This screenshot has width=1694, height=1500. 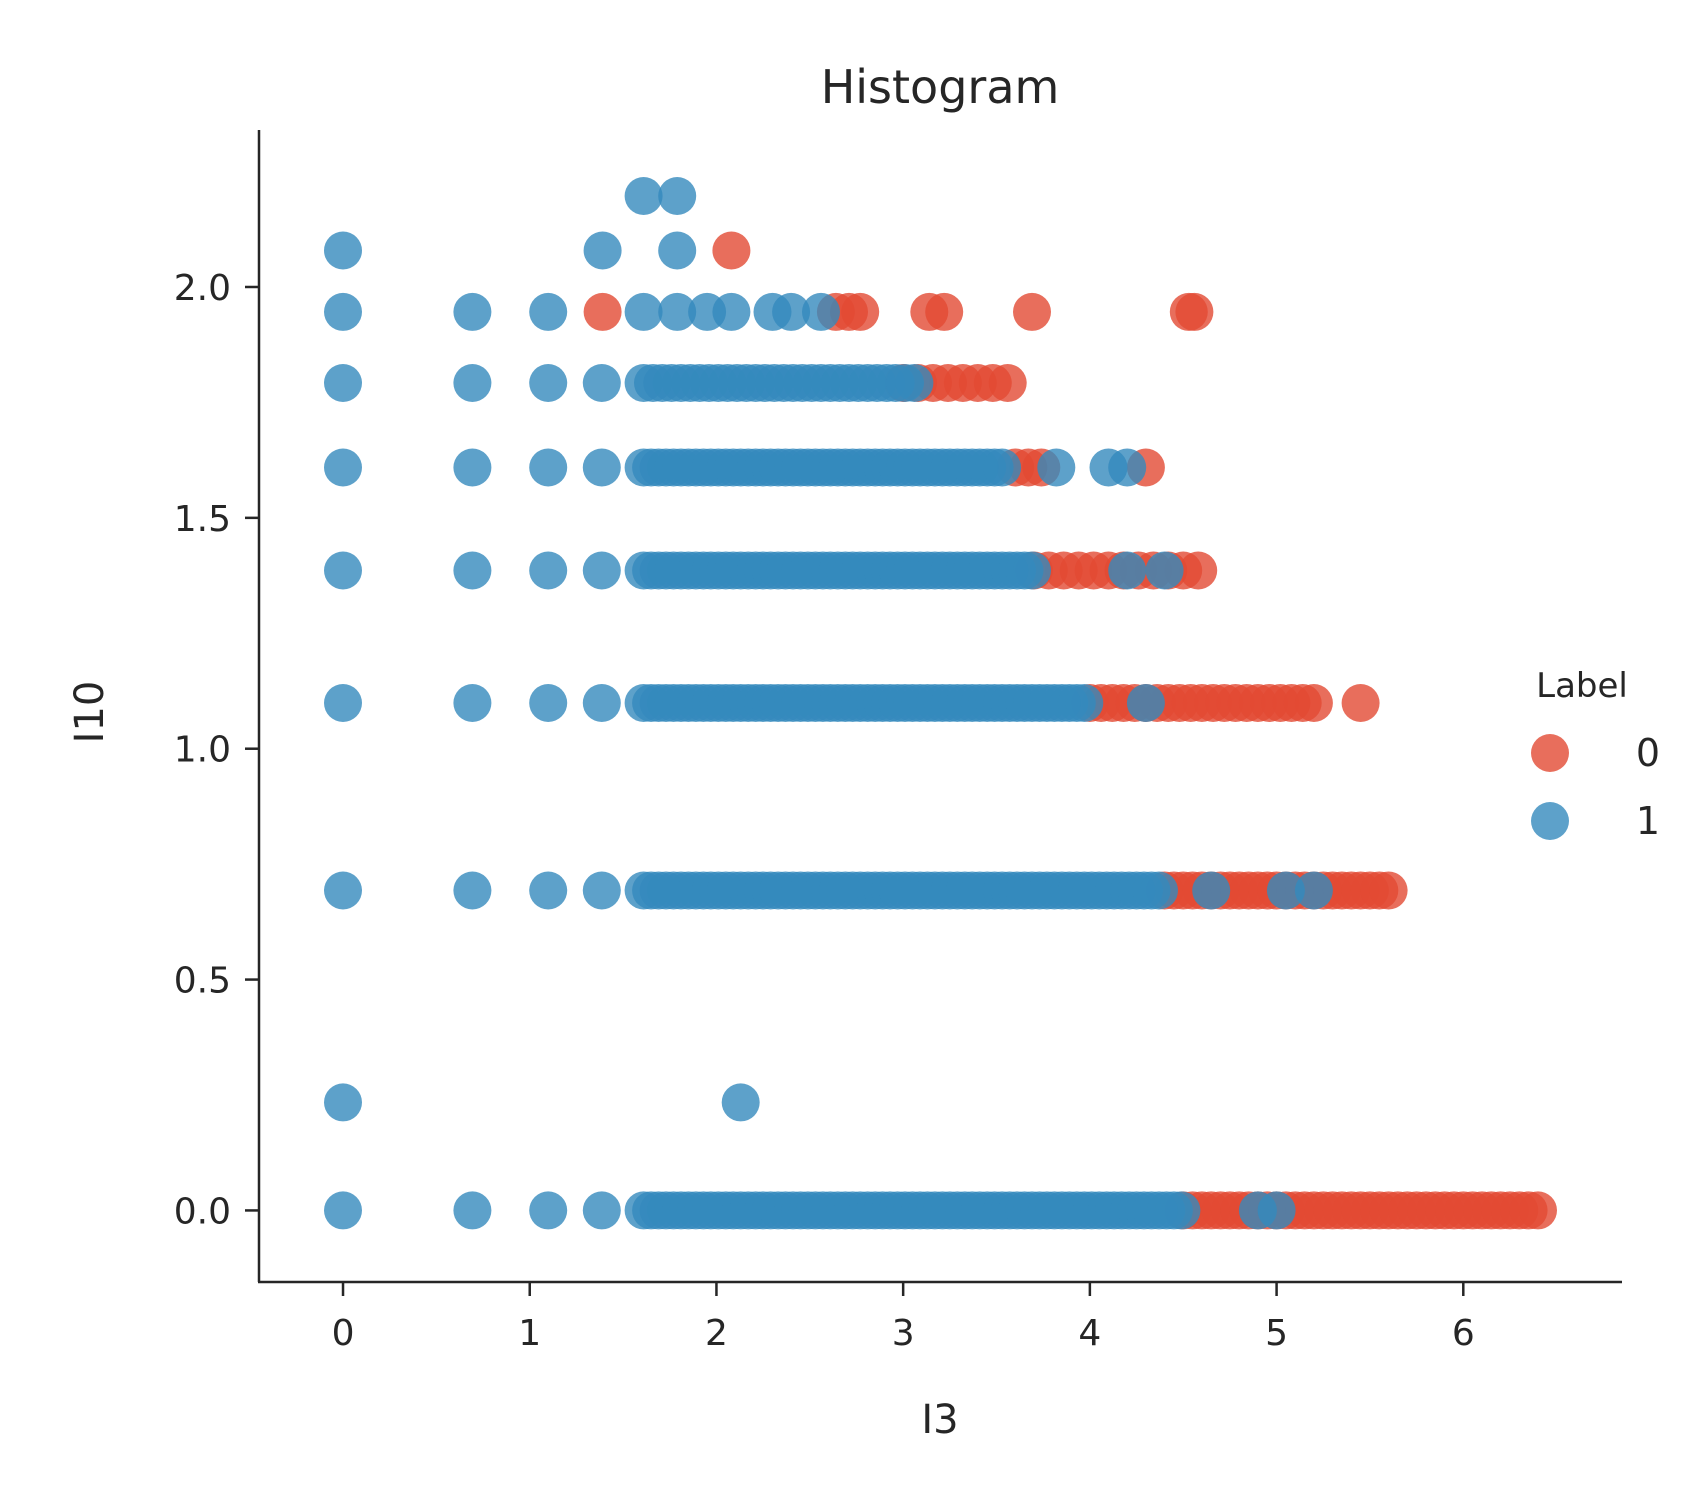 What do you see at coordinates (1582, 686) in the screenshot?
I see `legend-title: Label` at bounding box center [1582, 686].